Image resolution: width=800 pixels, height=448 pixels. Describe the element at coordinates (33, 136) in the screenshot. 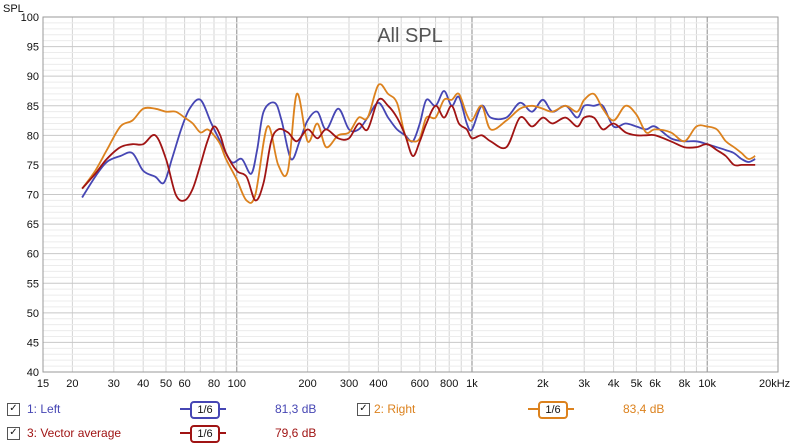

I see `y-tick-label: 80` at that location.